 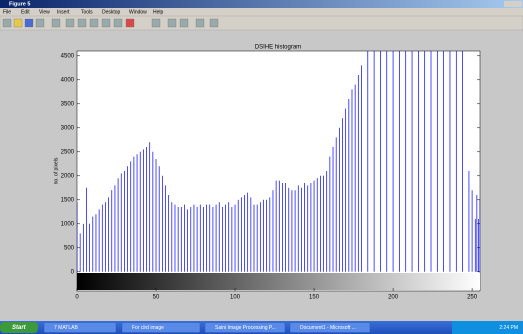 What do you see at coordinates (77, 298) in the screenshot?
I see `x-tick-label: 0` at bounding box center [77, 298].